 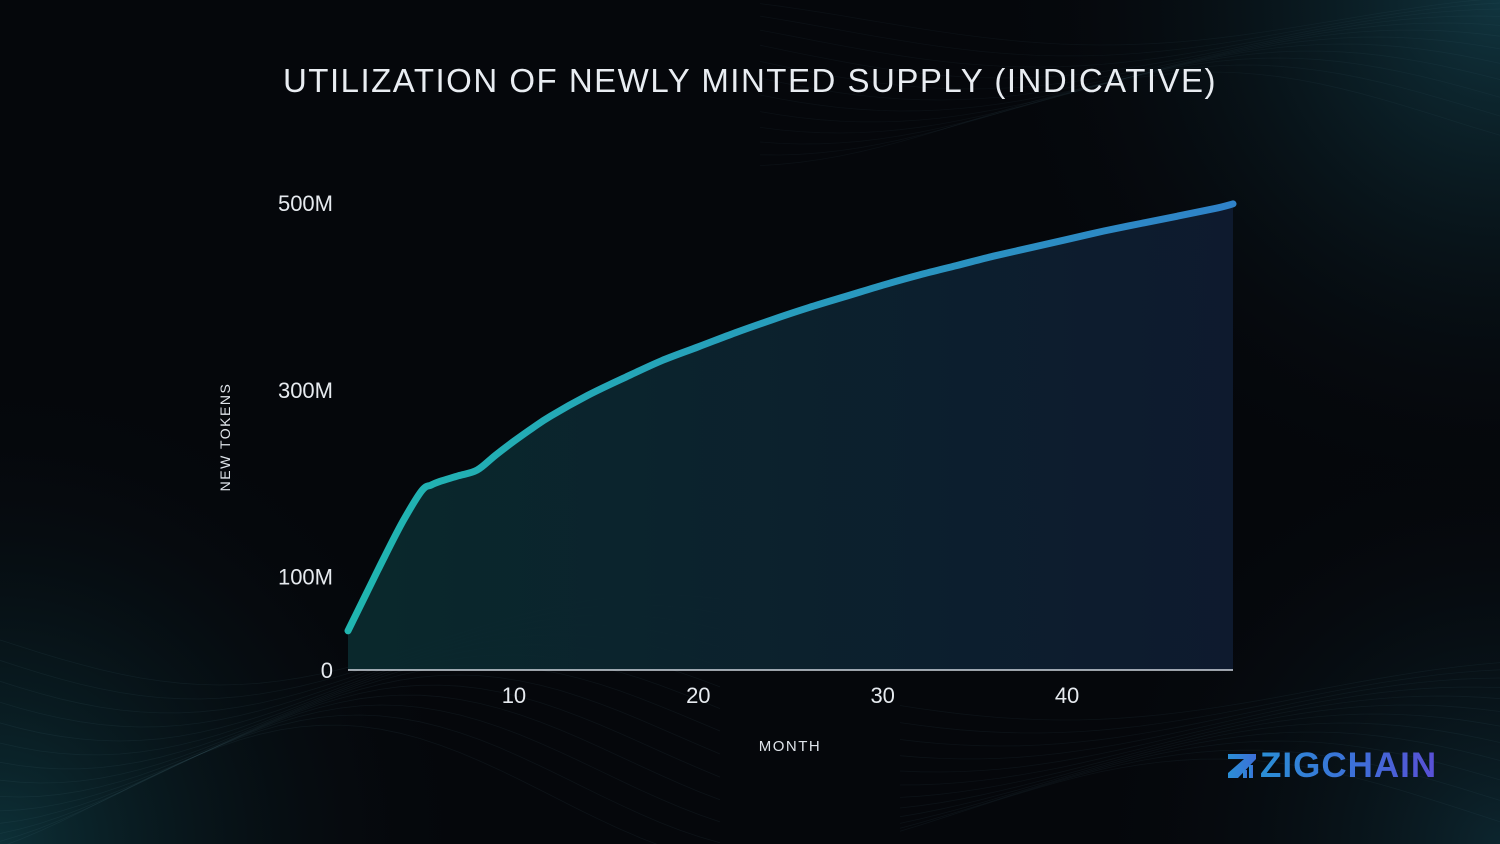 What do you see at coordinates (305, 437) in the screenshot?
I see `y-tick-labels: 0 100M 300M 500M` at bounding box center [305, 437].